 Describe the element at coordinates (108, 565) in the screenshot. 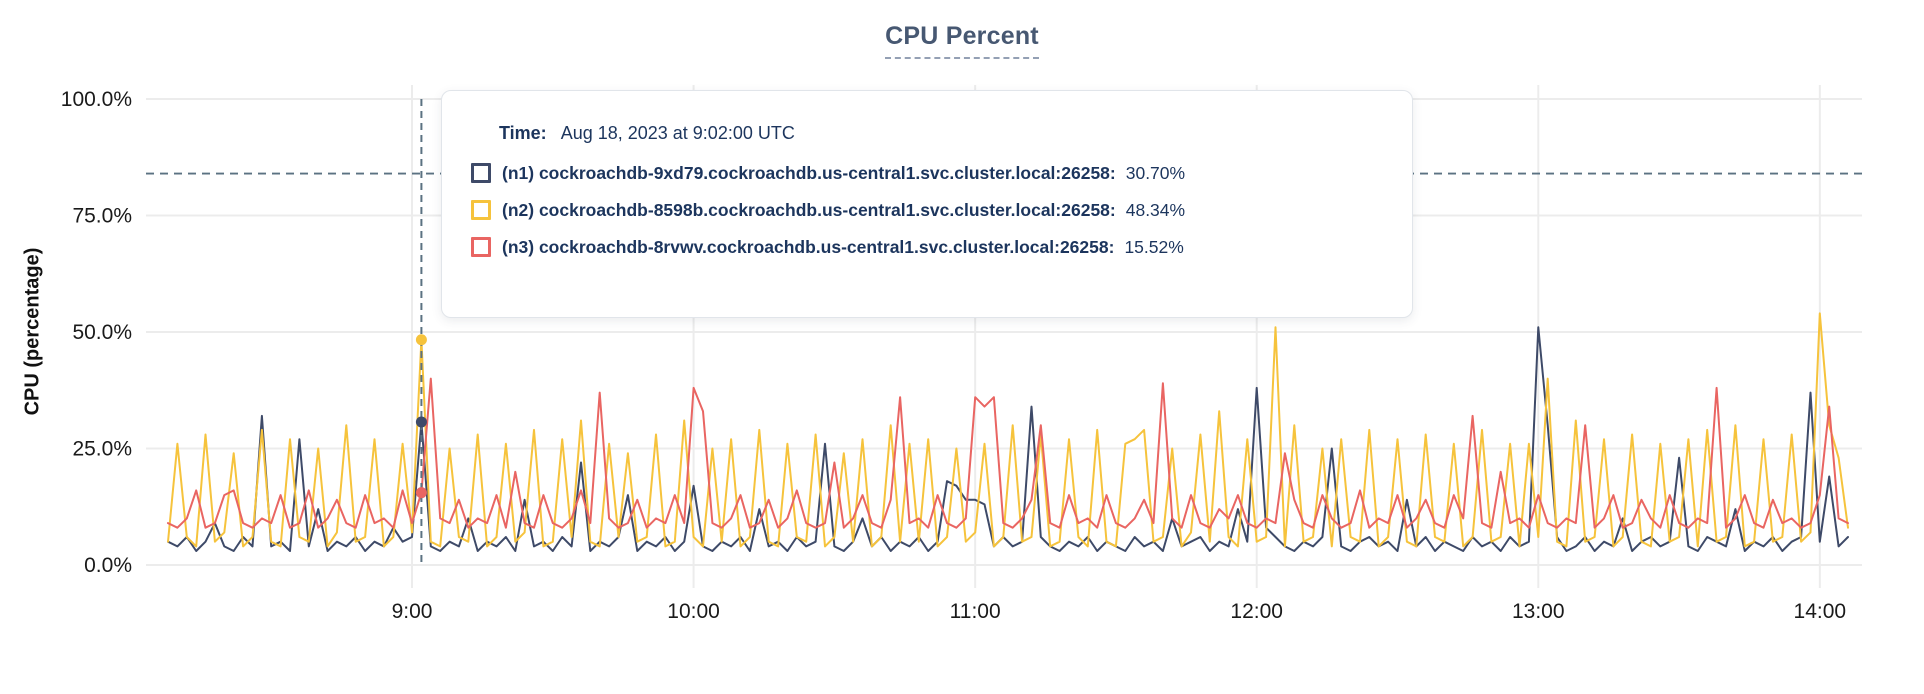

I see `svg-text: 0.0%` at that location.